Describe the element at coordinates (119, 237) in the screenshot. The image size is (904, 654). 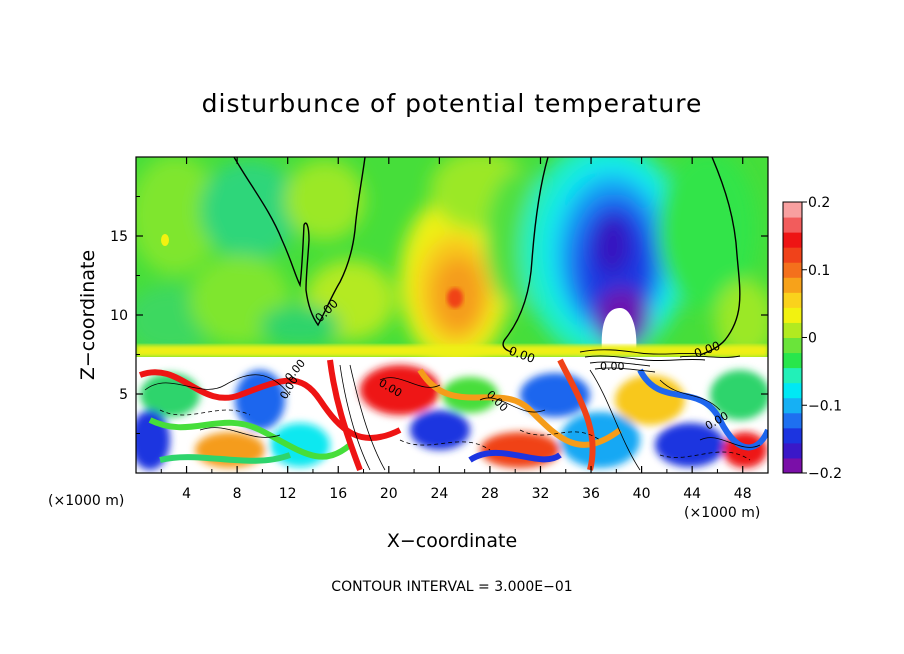
I see `y-tick-label: 15` at that location.